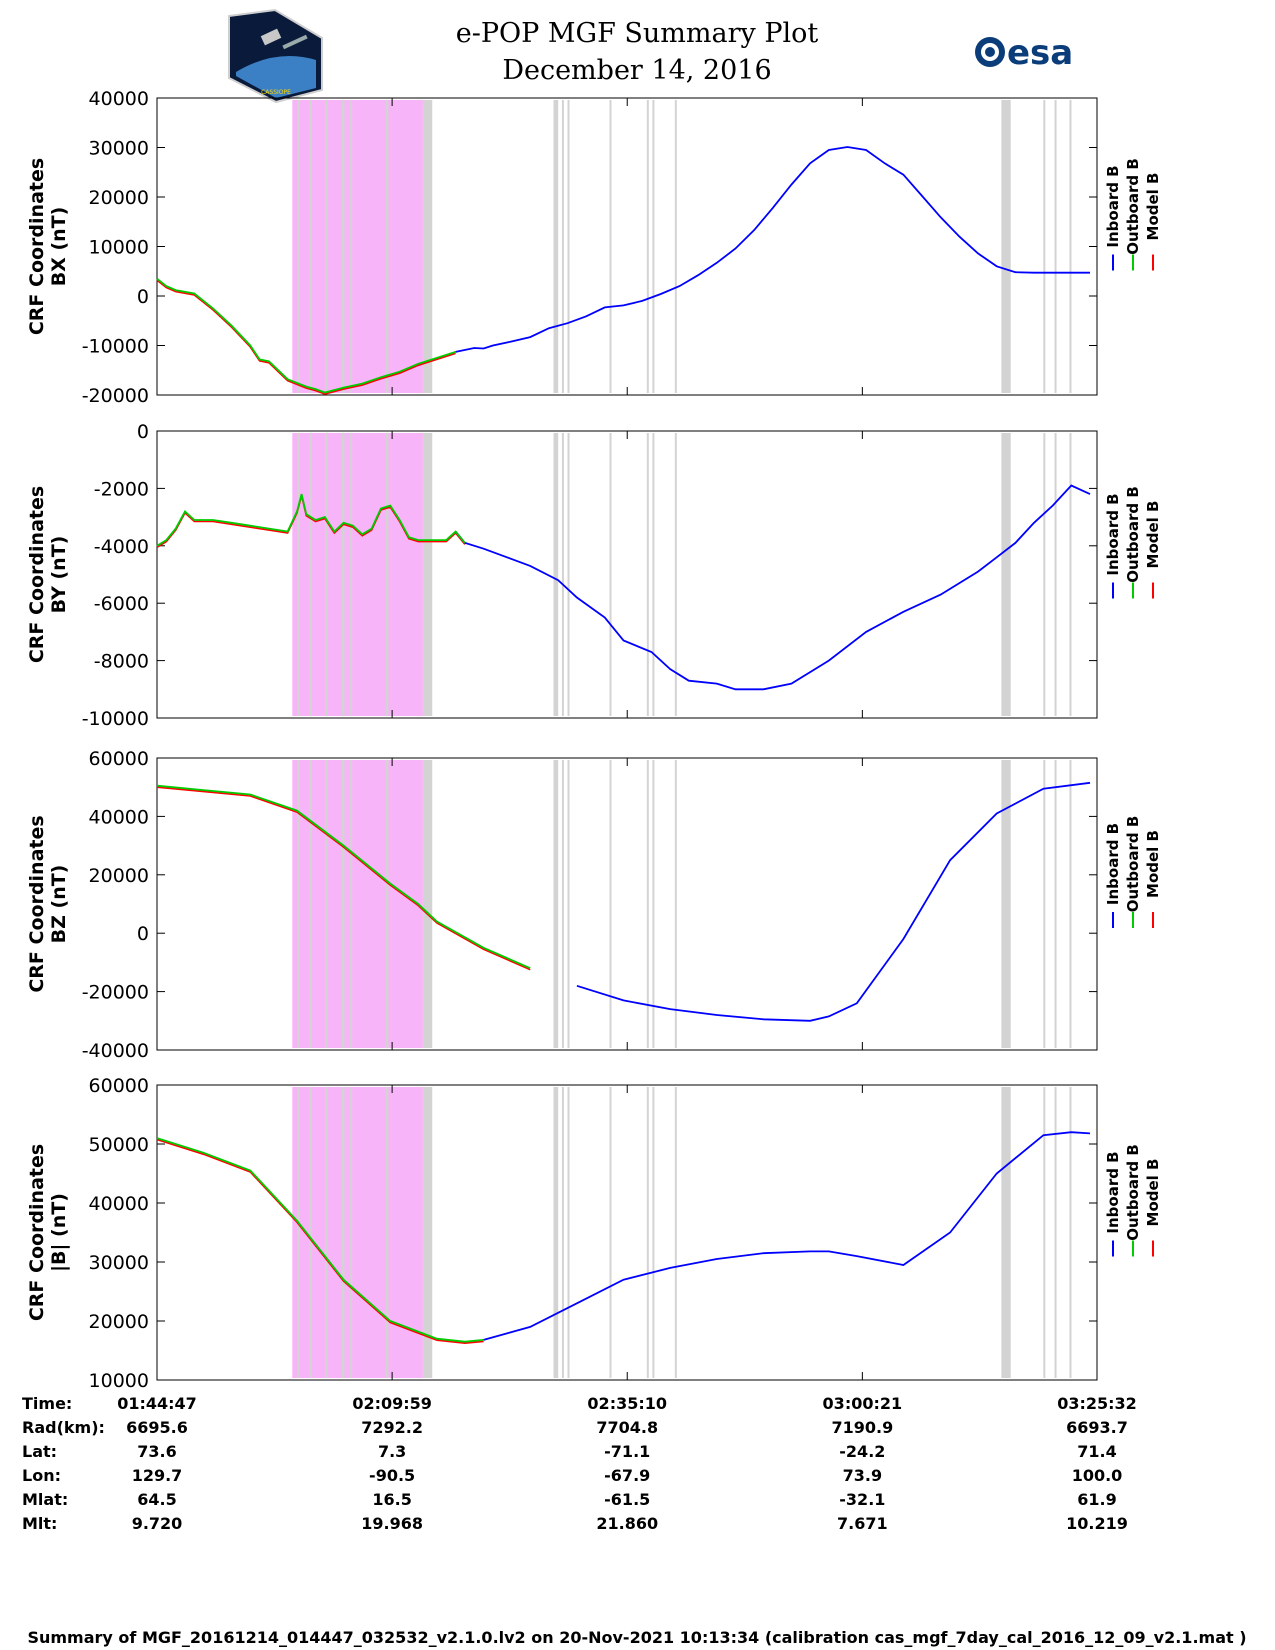 The image size is (1275, 1650). What do you see at coordinates (392, 1451) in the screenshot?
I see `table-cell: 7.3` at bounding box center [392, 1451].